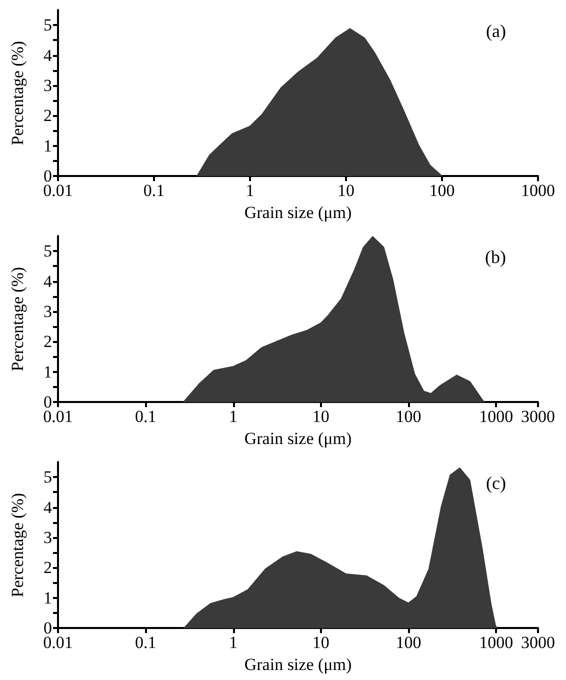  Describe the element at coordinates (496, 31) in the screenshot. I see `annotation: (a)` at that location.